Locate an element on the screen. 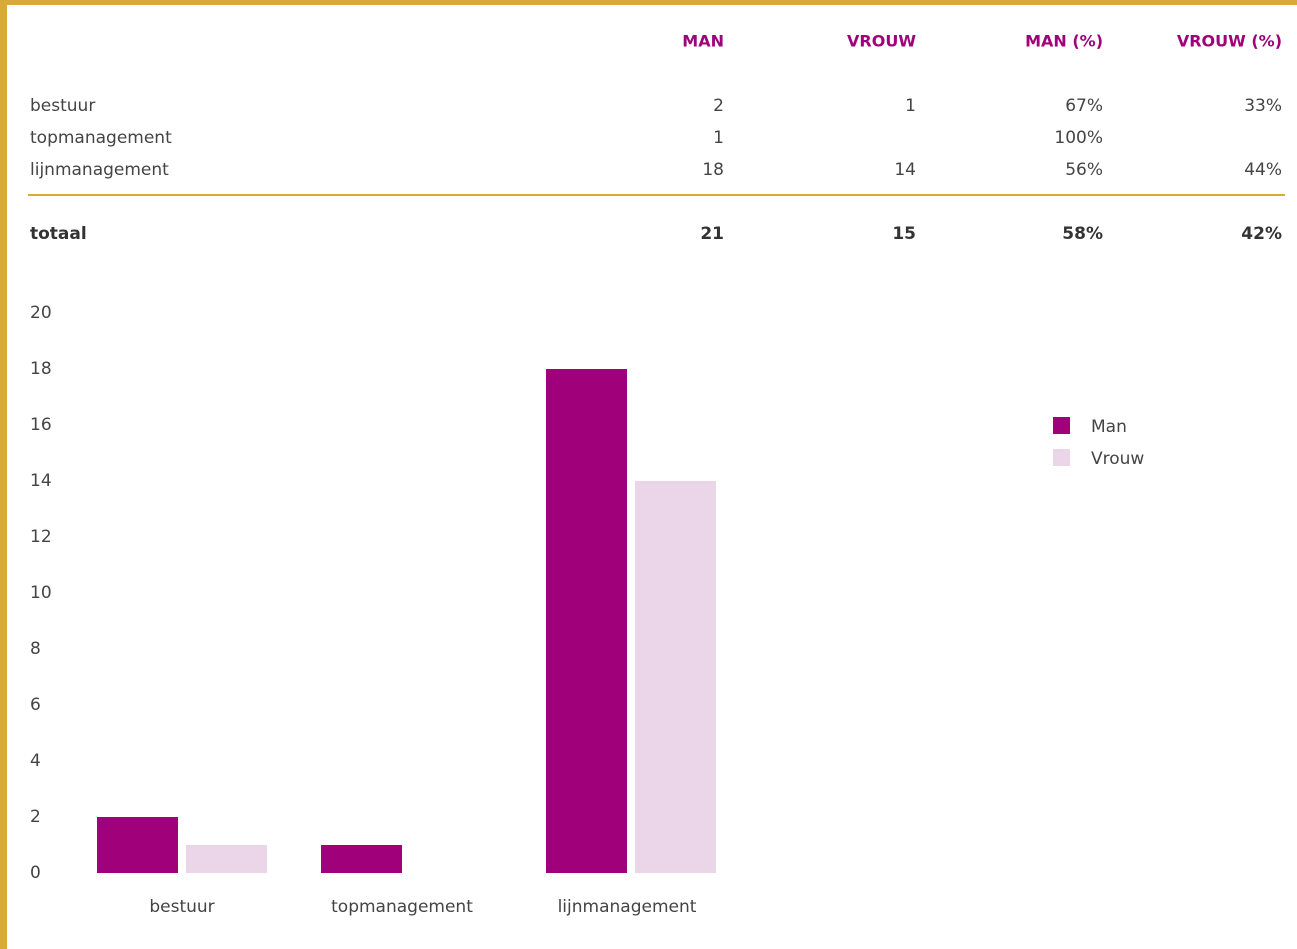 The image size is (1297, 949). table-cell: 42% is located at coordinates (1261, 234).